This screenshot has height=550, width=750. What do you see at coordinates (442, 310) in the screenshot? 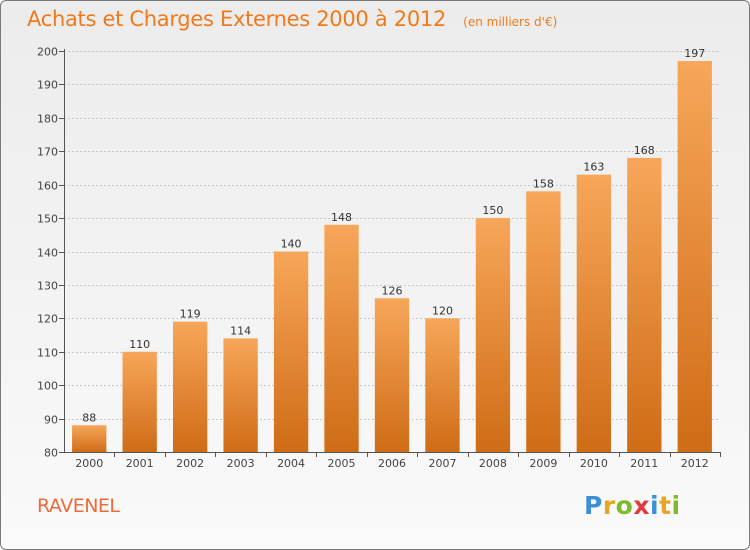
I see `data-label-2007: 120` at bounding box center [442, 310].